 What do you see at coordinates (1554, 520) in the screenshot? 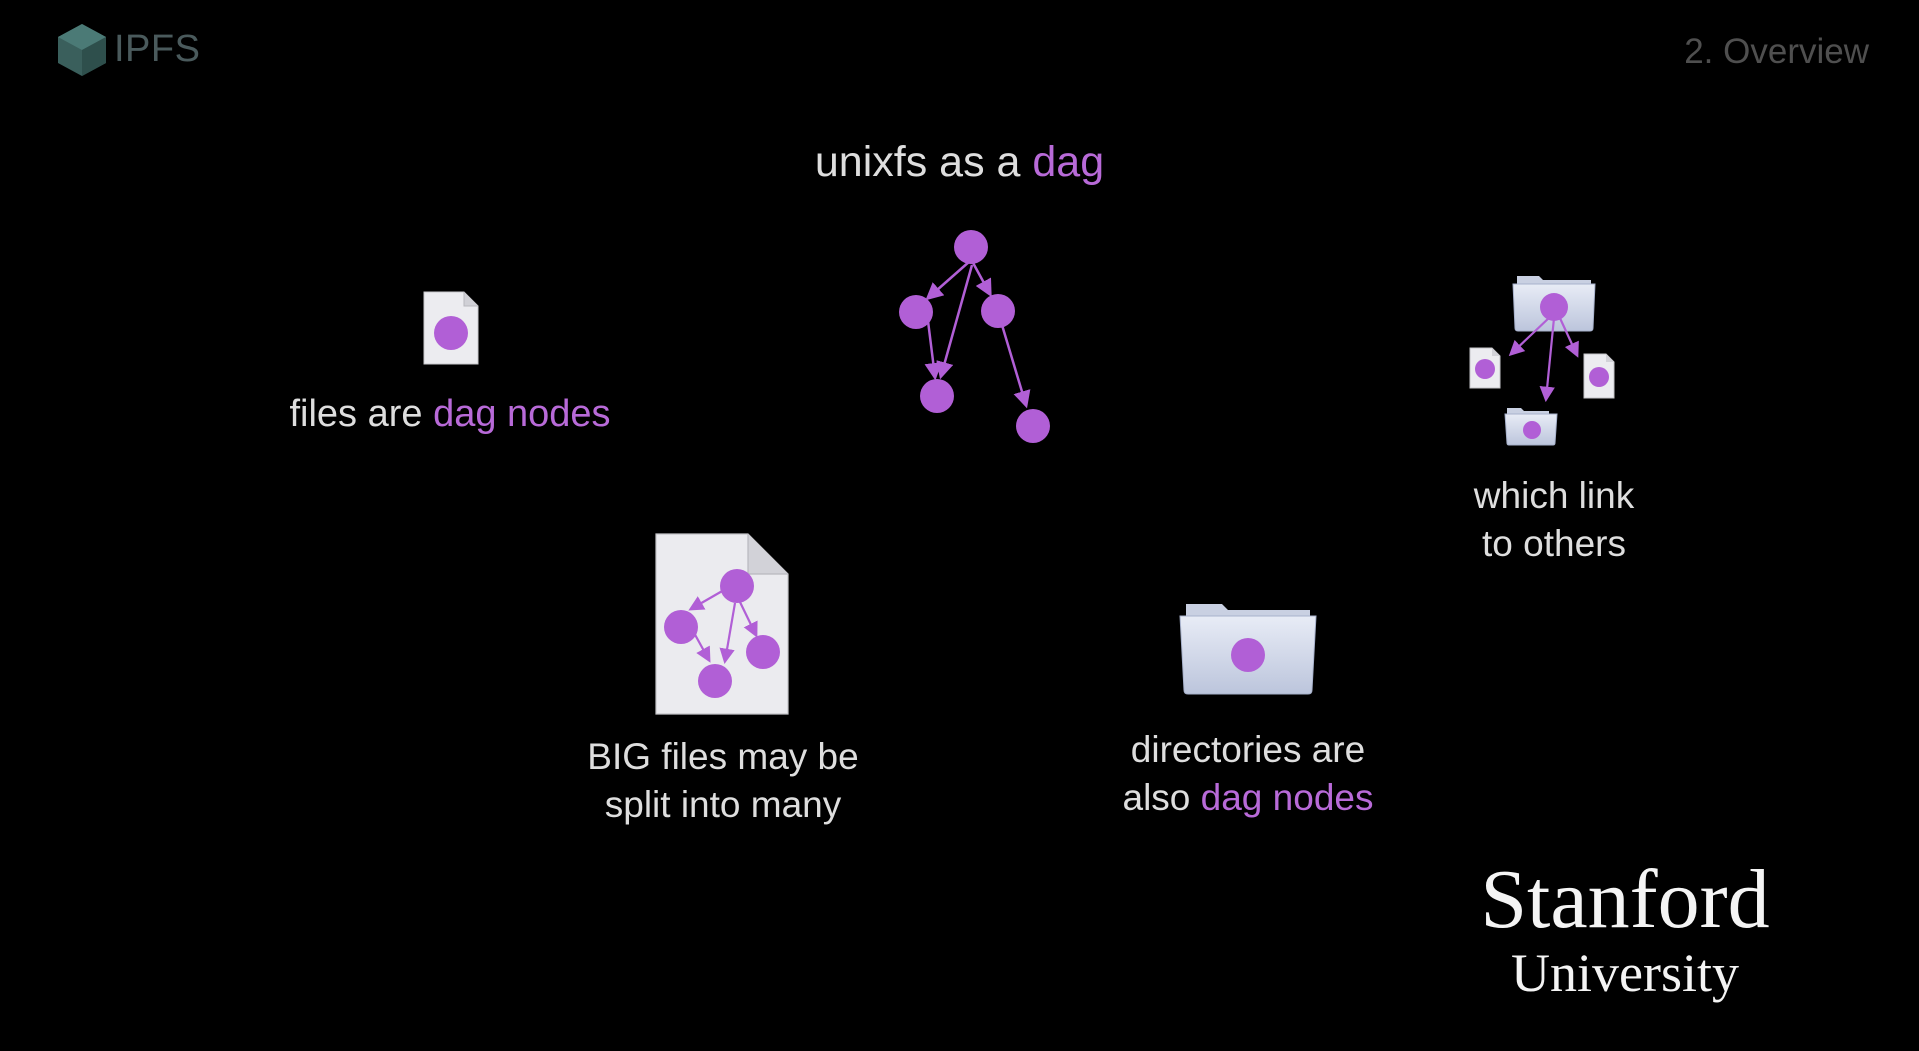
I see `links-caption: which link to others` at bounding box center [1554, 520].